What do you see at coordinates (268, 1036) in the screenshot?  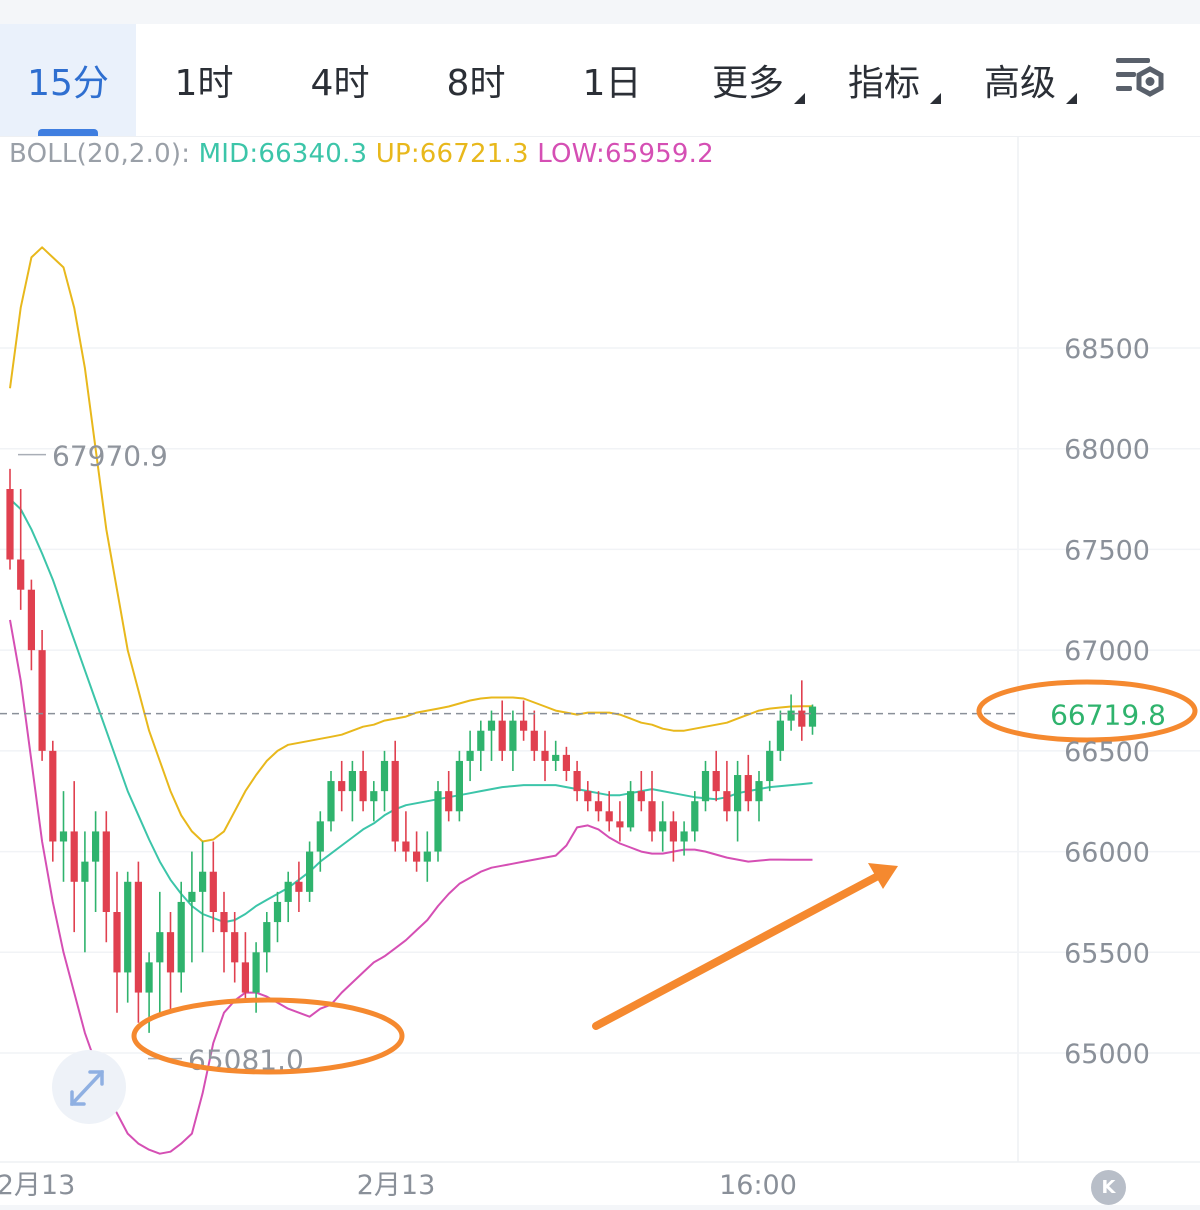 I see `low-highlight-circle` at bounding box center [268, 1036].